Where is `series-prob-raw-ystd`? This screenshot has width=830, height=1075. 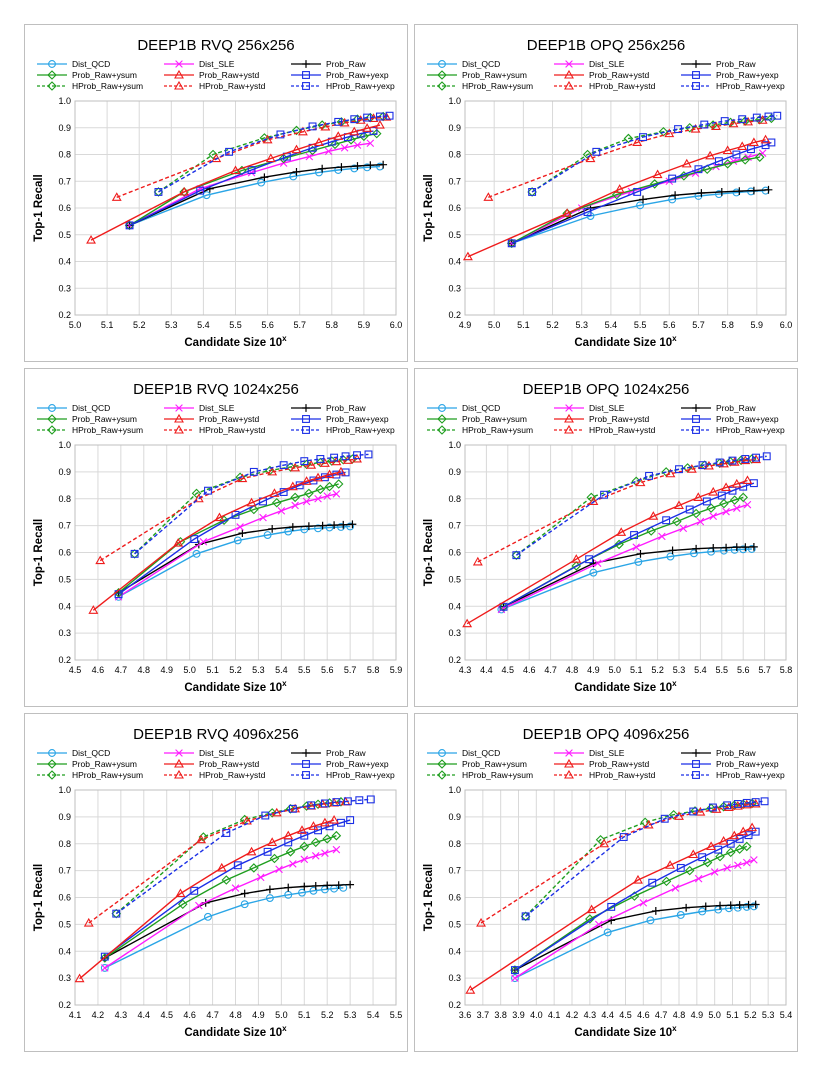 series-prob-raw-ystd is located at coordinates (207, 898).